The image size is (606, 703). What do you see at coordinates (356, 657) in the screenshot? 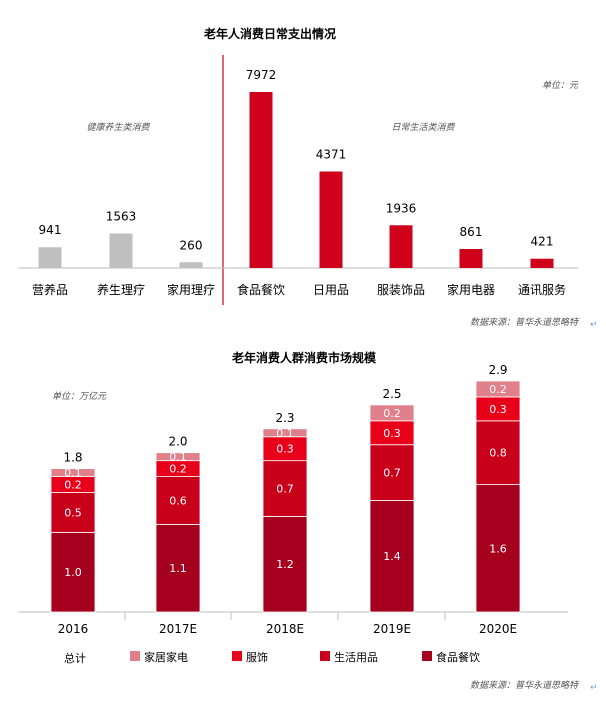
I see `legend-label-2: 生活用品` at bounding box center [356, 657].